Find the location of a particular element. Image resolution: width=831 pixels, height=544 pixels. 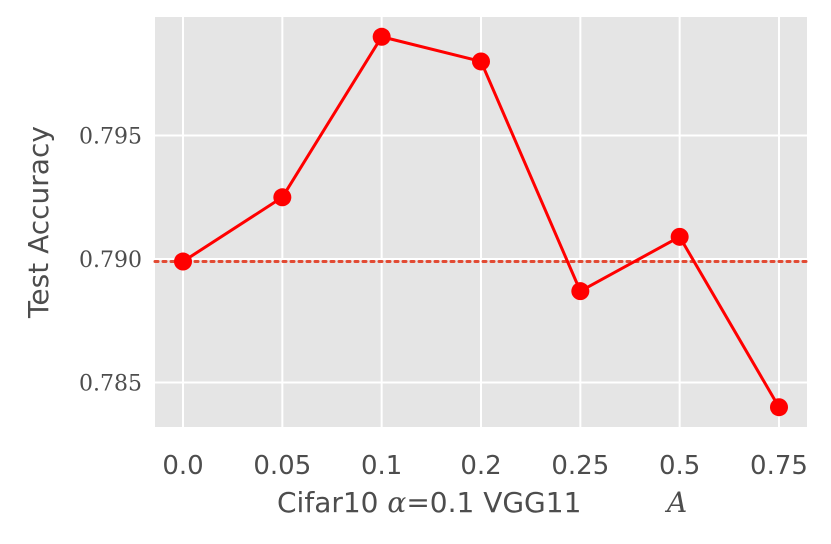

x-axis-label-value: =0.1 VGG11 is located at coordinates (493, 502).